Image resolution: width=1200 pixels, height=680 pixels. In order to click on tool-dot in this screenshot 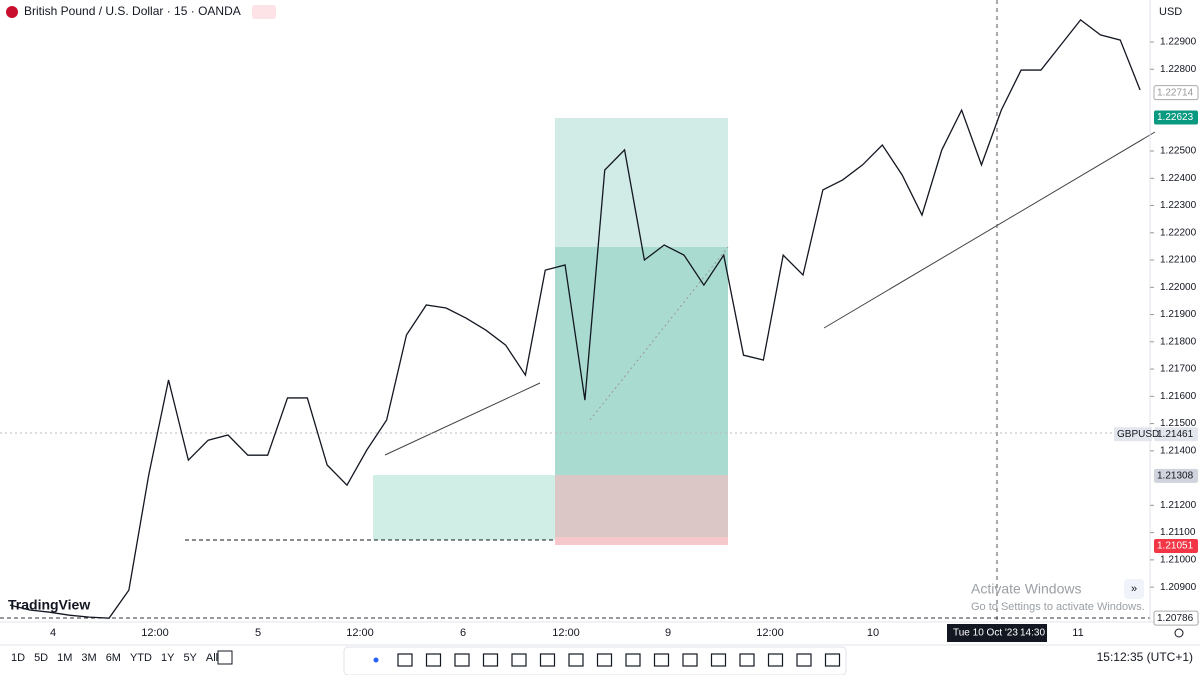, I will do `click(376, 660)`.